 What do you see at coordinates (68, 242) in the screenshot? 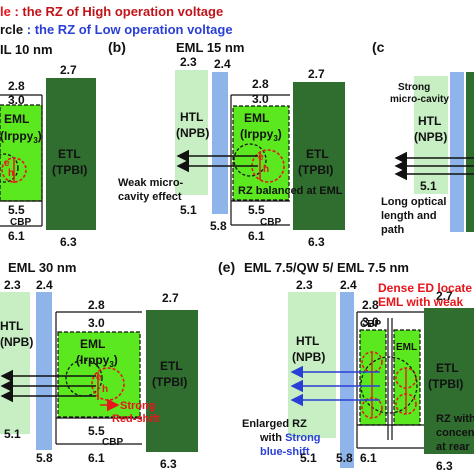
I see `panel-a-homo-630: 6.3` at bounding box center [68, 242].